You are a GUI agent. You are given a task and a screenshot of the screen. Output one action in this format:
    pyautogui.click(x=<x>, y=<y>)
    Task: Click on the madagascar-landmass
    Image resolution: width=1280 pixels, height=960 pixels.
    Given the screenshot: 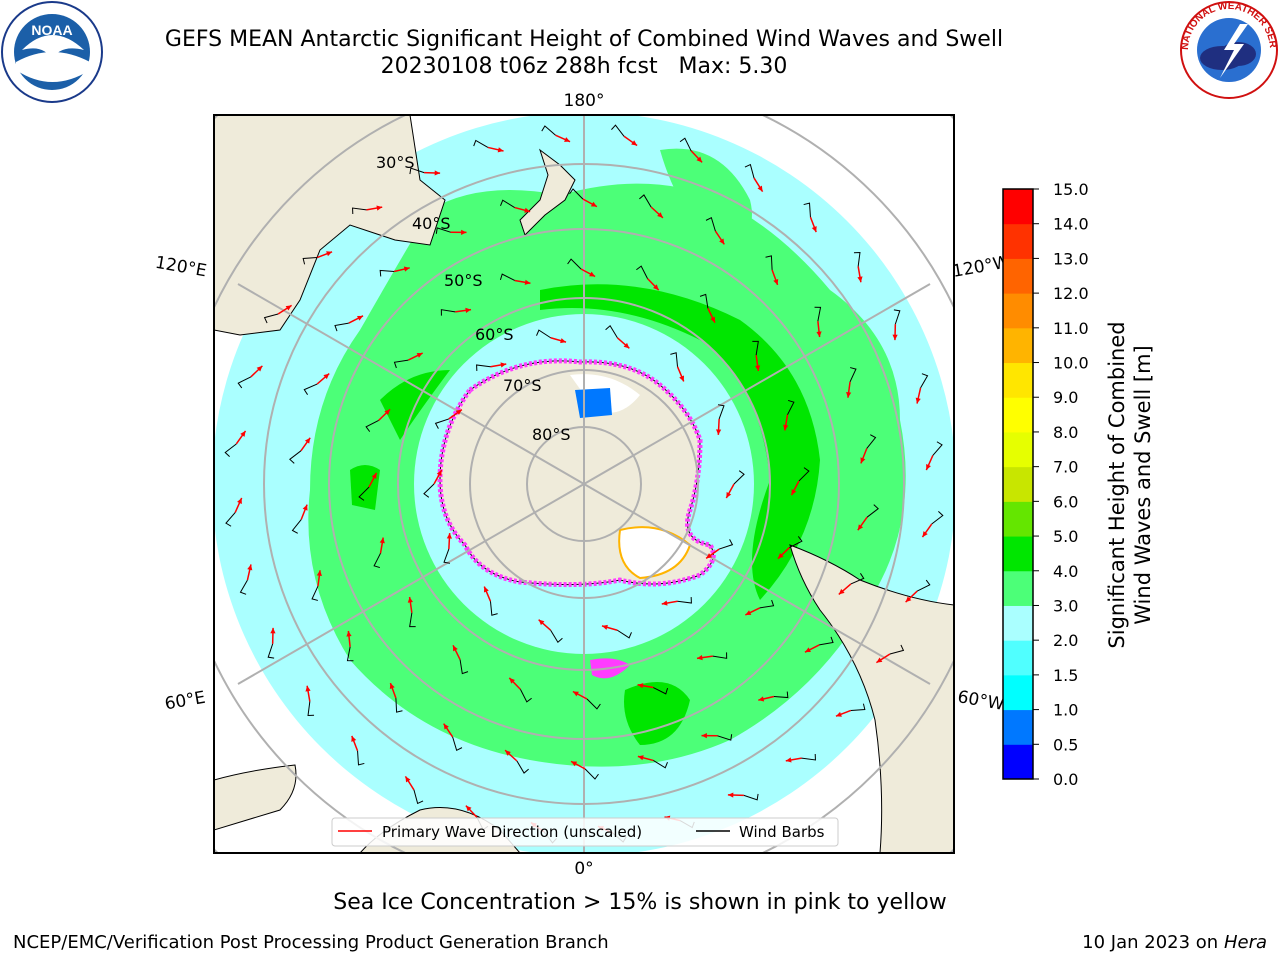 What is the action you would take?
    pyautogui.click(x=255, y=797)
    